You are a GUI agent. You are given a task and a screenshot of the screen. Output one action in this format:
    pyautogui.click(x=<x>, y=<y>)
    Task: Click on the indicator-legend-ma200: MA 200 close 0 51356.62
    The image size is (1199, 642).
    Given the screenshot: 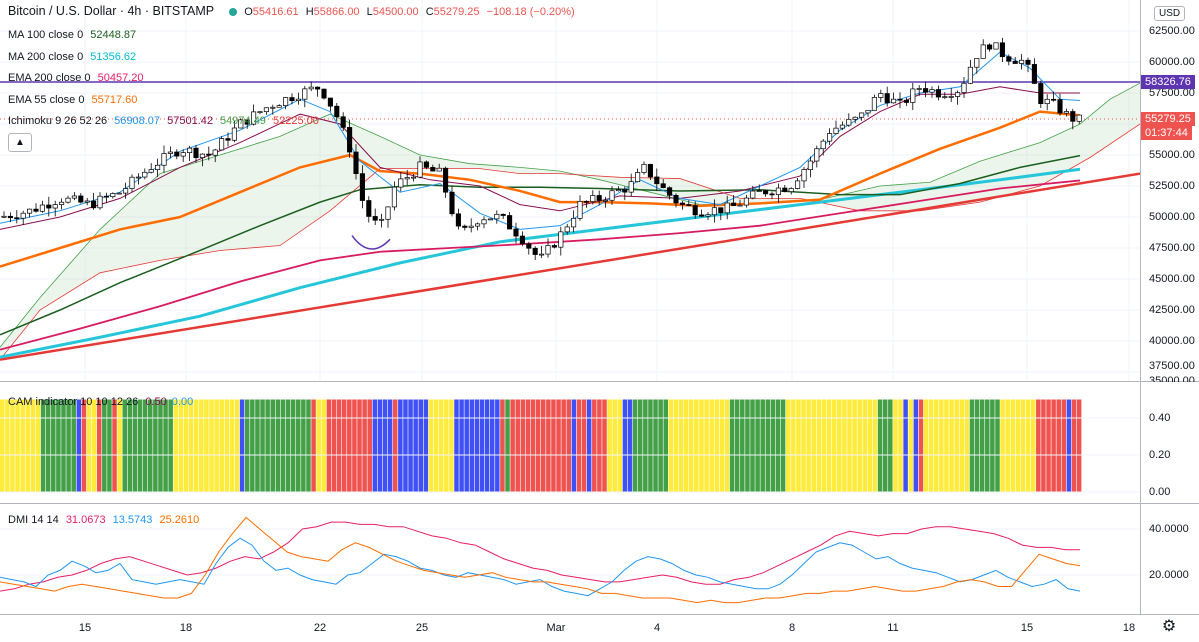 What is the action you would take?
    pyautogui.click(x=72, y=57)
    